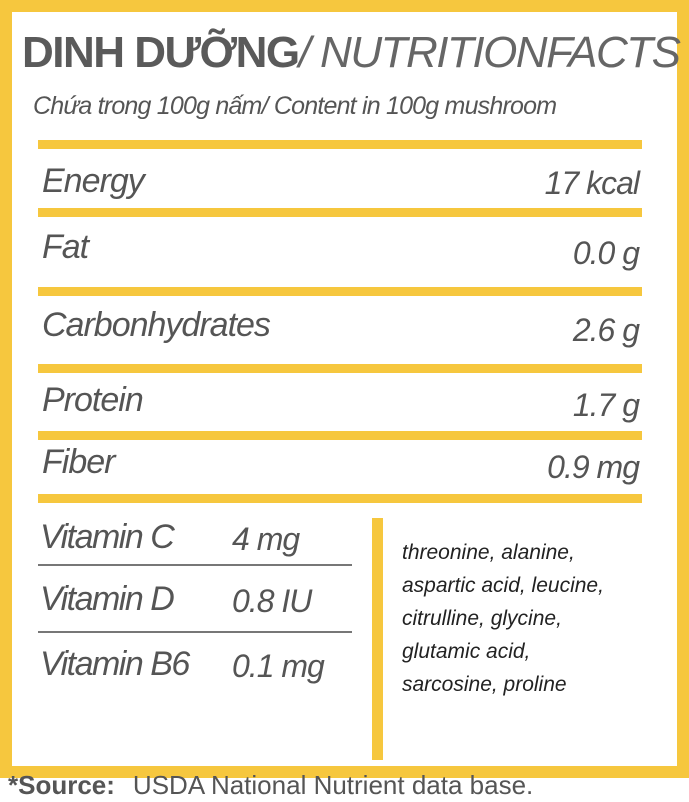 Image resolution: width=689 pixels, height=802 pixels. What do you see at coordinates (484, 684) in the screenshot?
I see `amino-acid-line: sarcosine, proline` at bounding box center [484, 684].